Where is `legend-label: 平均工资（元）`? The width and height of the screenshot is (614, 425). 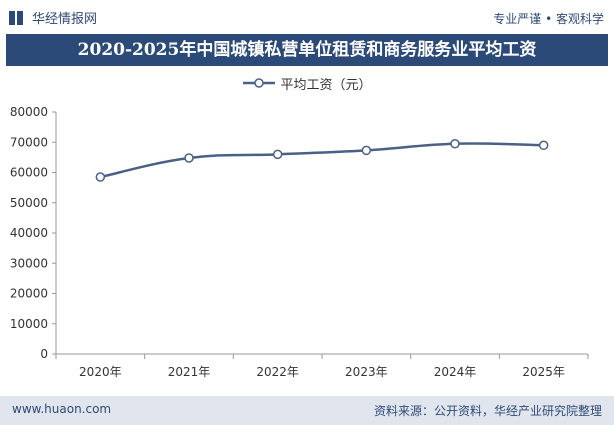
legend-label: 平均工资（元） is located at coordinates (326, 85).